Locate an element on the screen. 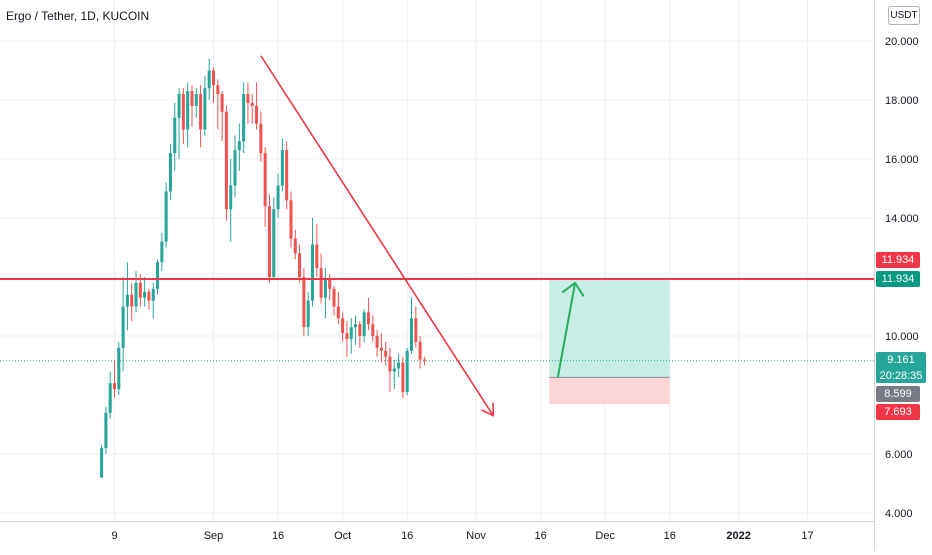 This screenshot has width=932, height=555. price-axis: 20.000 18.000 16.000 14.000 10.000 6.000 4.000 is located at coordinates (902, 278).